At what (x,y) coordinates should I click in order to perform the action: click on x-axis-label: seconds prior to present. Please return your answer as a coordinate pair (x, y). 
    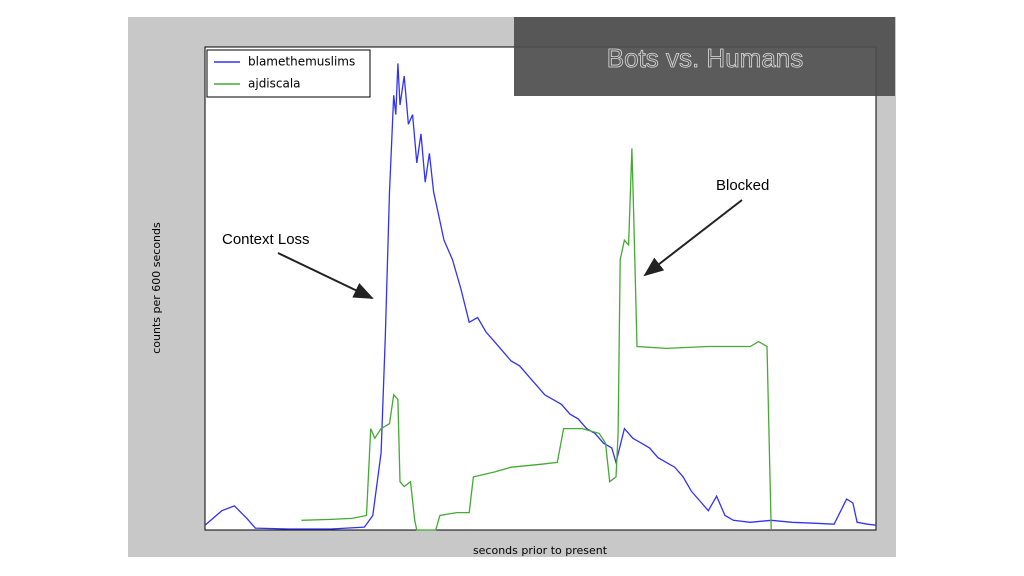
    Looking at the image, I should click on (540, 550).